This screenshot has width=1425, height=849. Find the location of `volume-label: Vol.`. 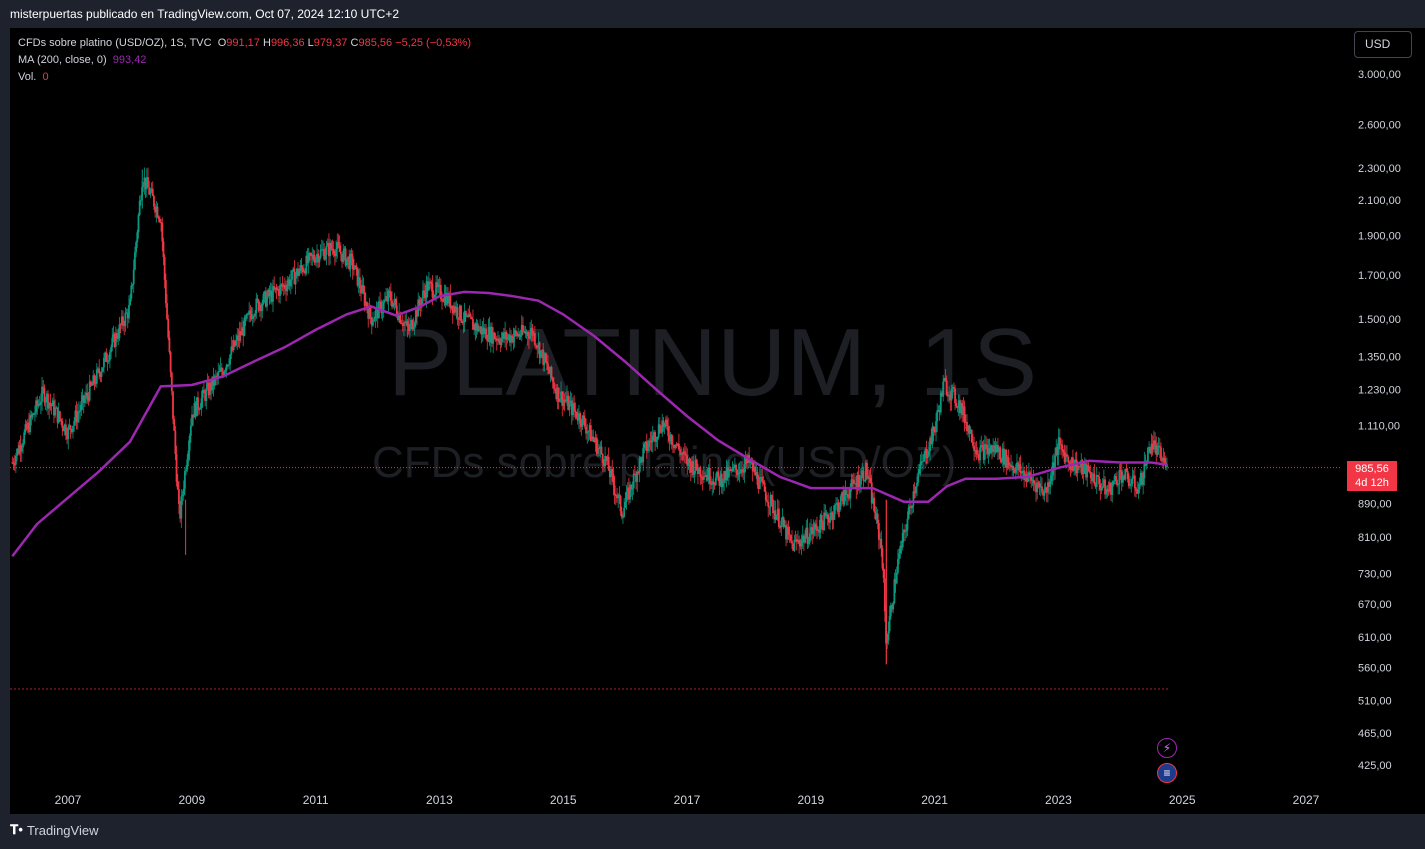

volume-label: Vol. is located at coordinates (27, 77).